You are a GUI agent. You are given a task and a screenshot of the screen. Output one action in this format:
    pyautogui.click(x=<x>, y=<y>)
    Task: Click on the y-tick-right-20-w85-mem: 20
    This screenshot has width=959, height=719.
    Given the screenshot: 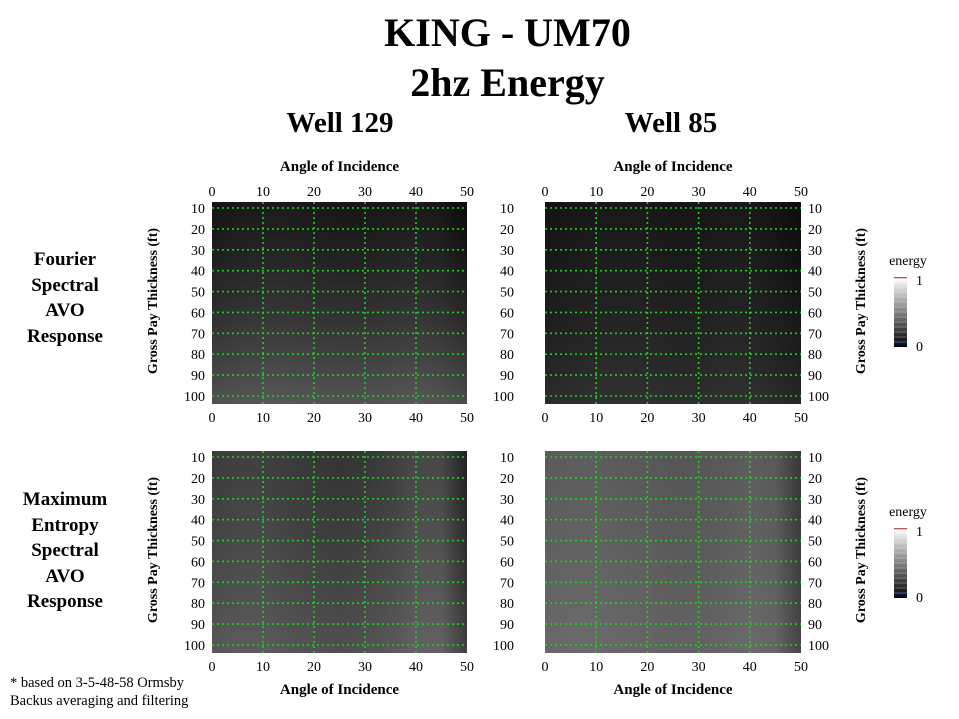 What is the action you would take?
    pyautogui.click(x=815, y=479)
    